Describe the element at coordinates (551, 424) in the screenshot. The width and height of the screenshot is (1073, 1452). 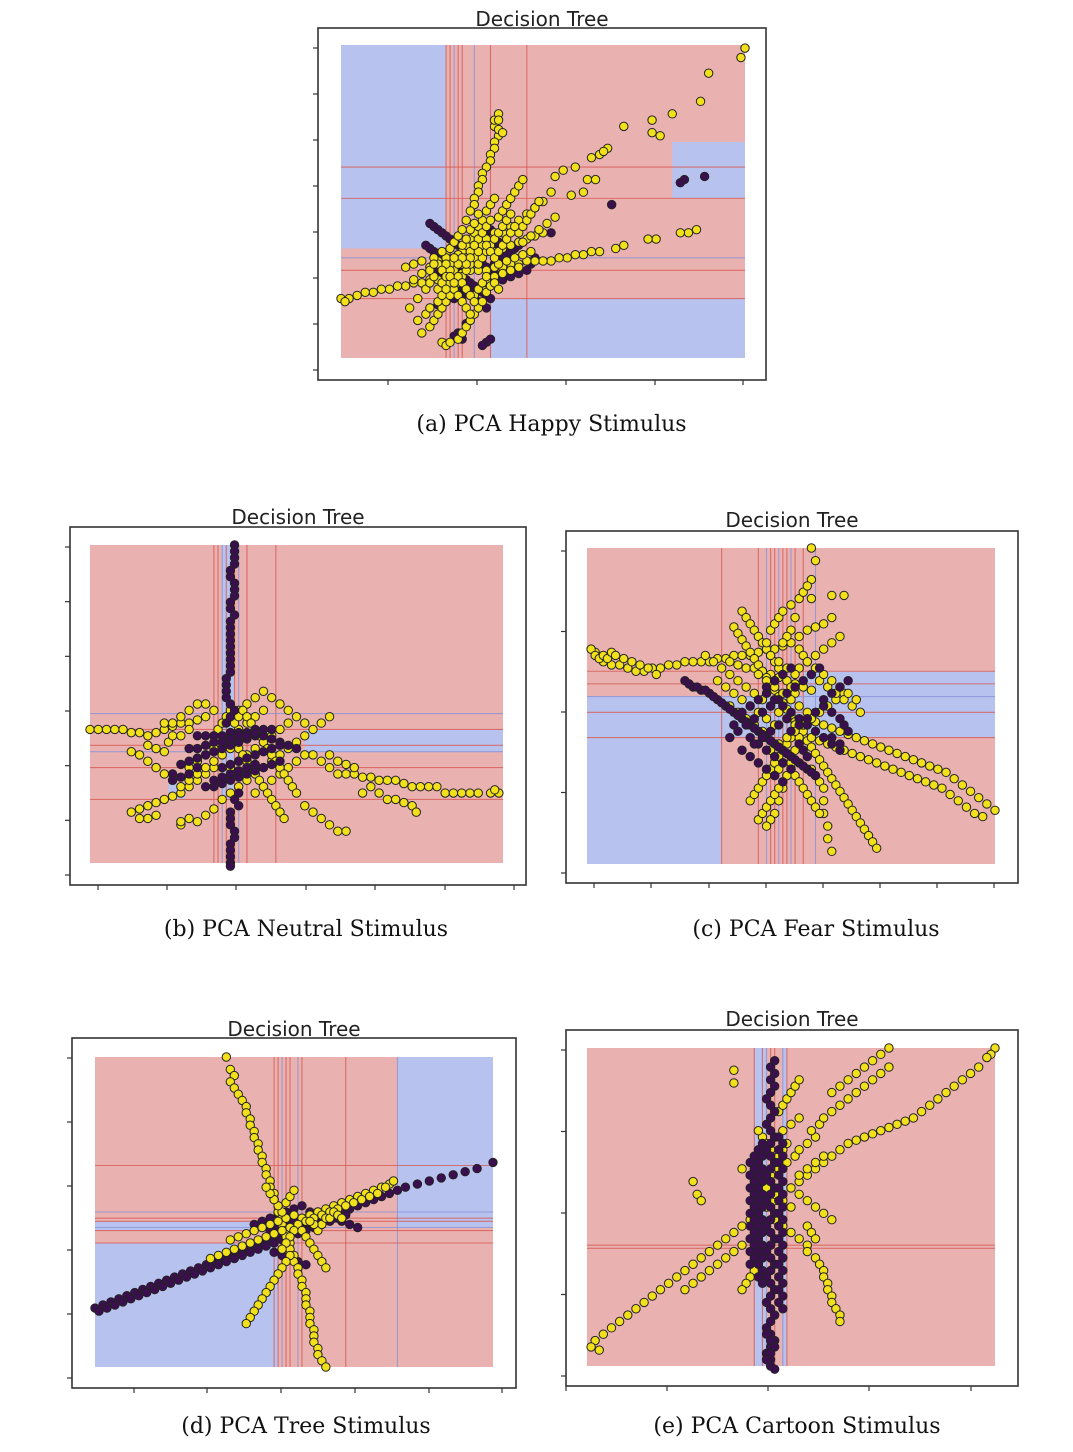
I see `caption-a: (a) PCA Happy Stimulus` at that location.